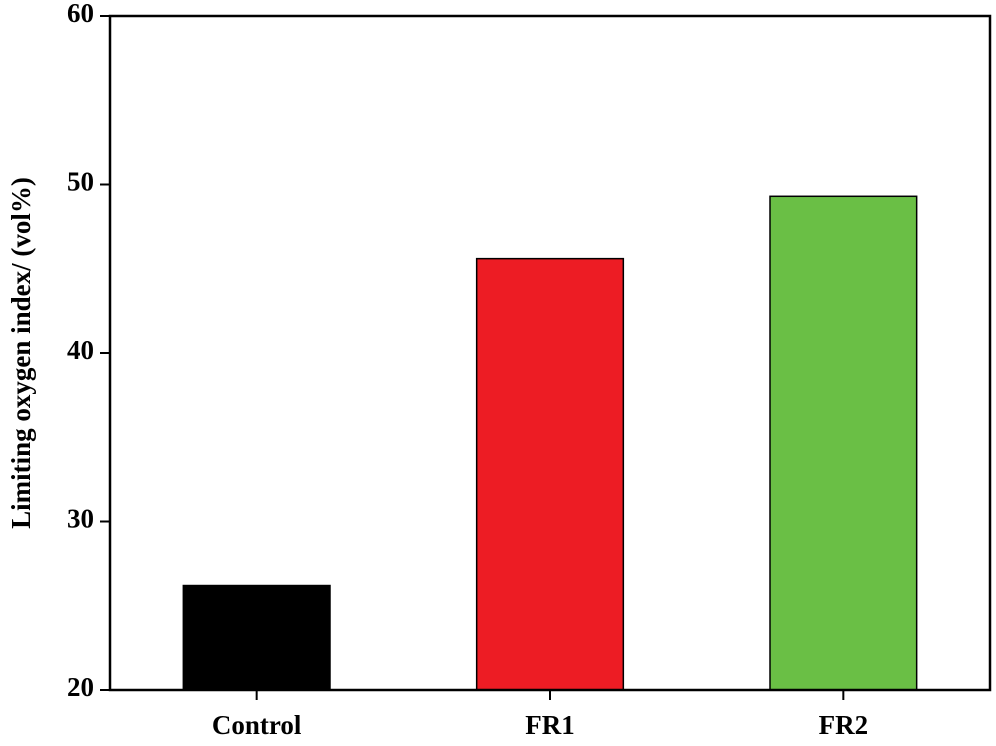  I want to click on y-tick-label: 60, so click(80, 14).